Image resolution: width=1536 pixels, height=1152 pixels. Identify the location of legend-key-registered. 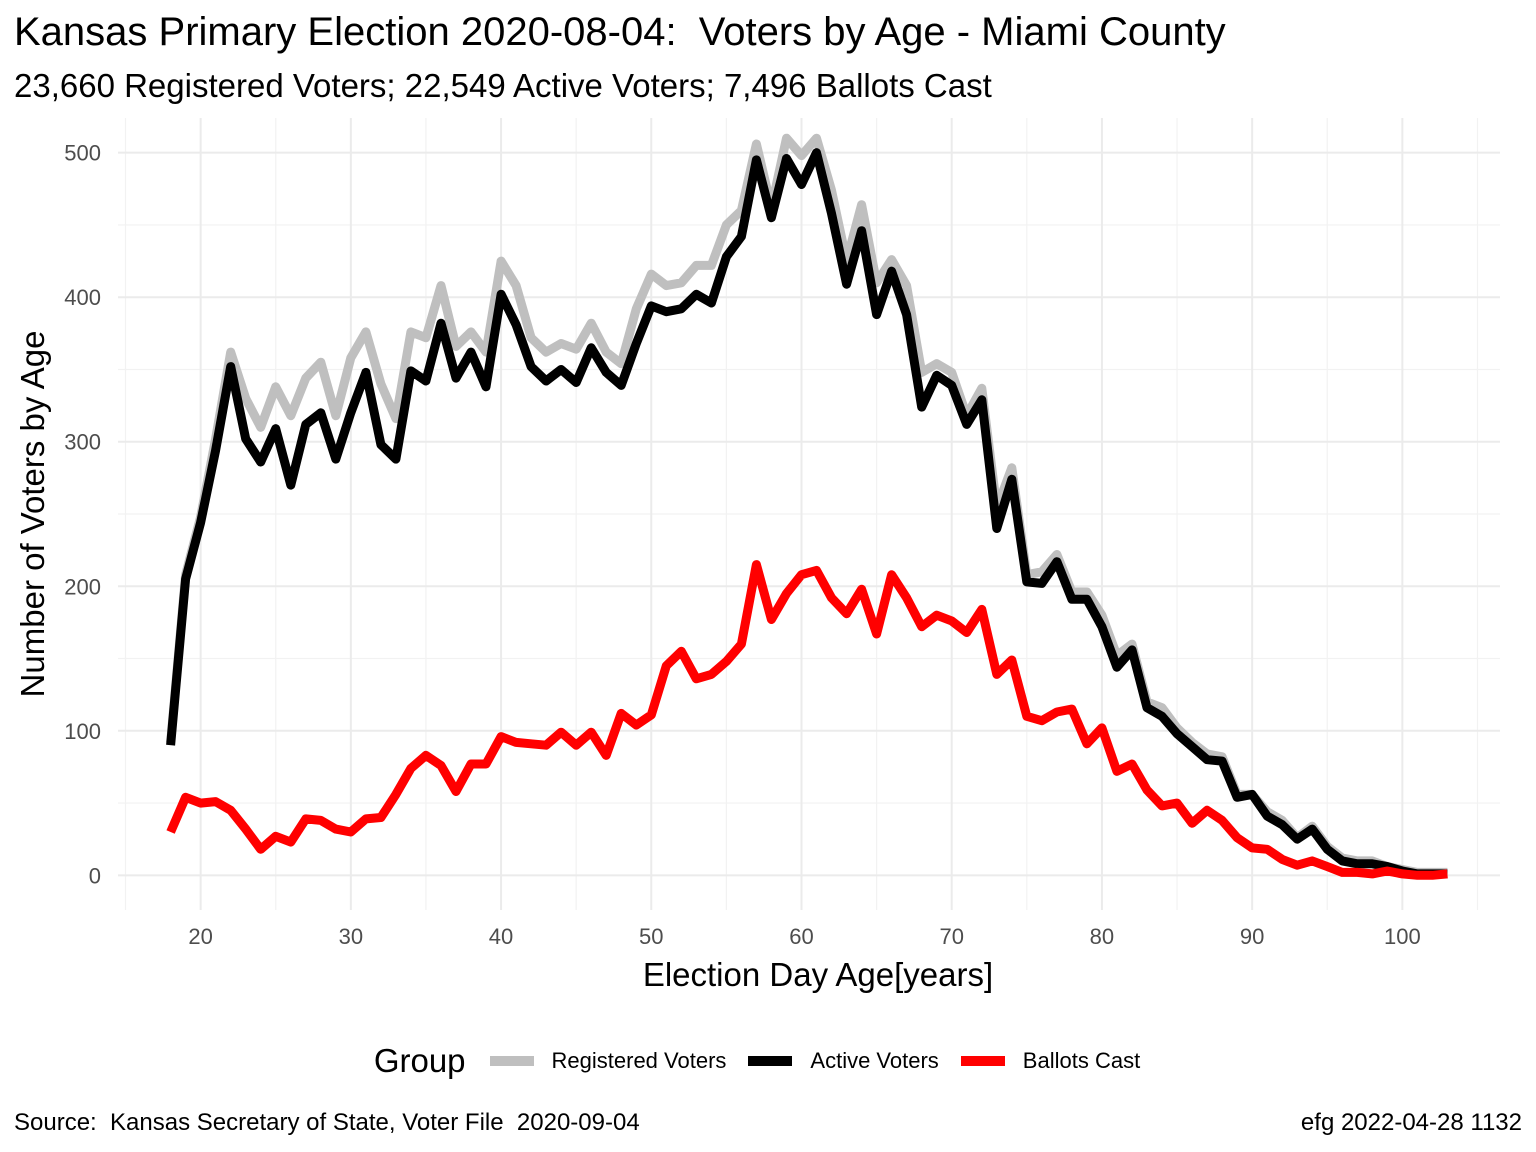
(511, 1061).